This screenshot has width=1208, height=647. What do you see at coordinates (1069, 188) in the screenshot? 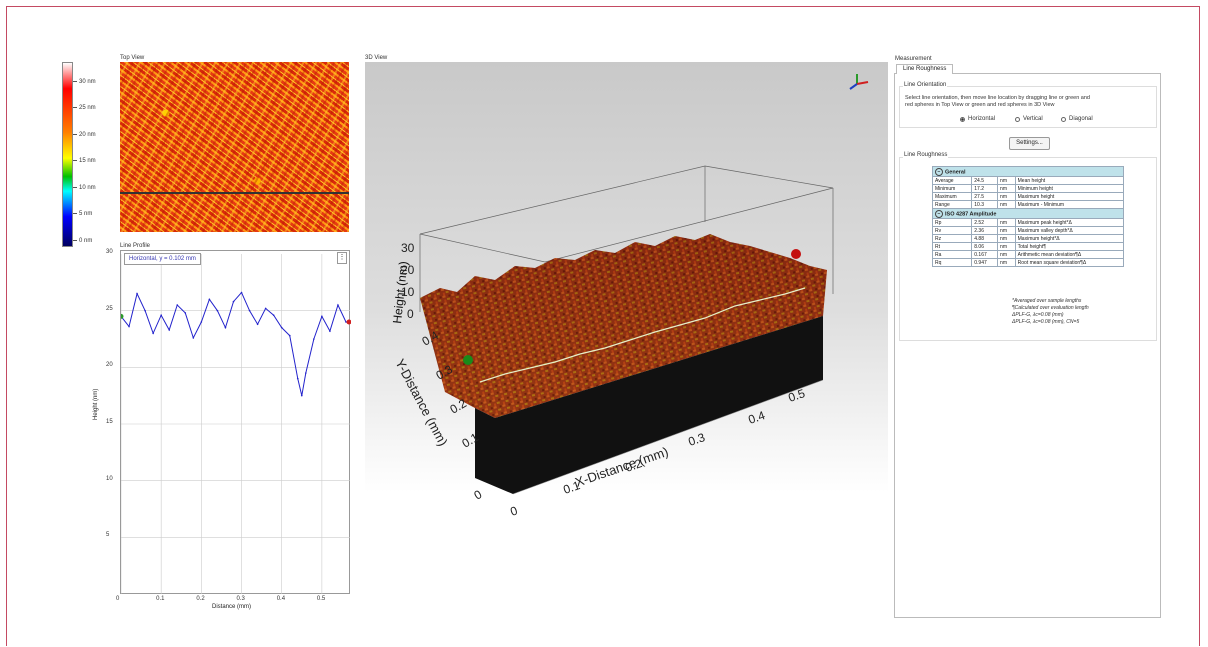
I see `table-cell-desc: Minimum height` at bounding box center [1069, 188].